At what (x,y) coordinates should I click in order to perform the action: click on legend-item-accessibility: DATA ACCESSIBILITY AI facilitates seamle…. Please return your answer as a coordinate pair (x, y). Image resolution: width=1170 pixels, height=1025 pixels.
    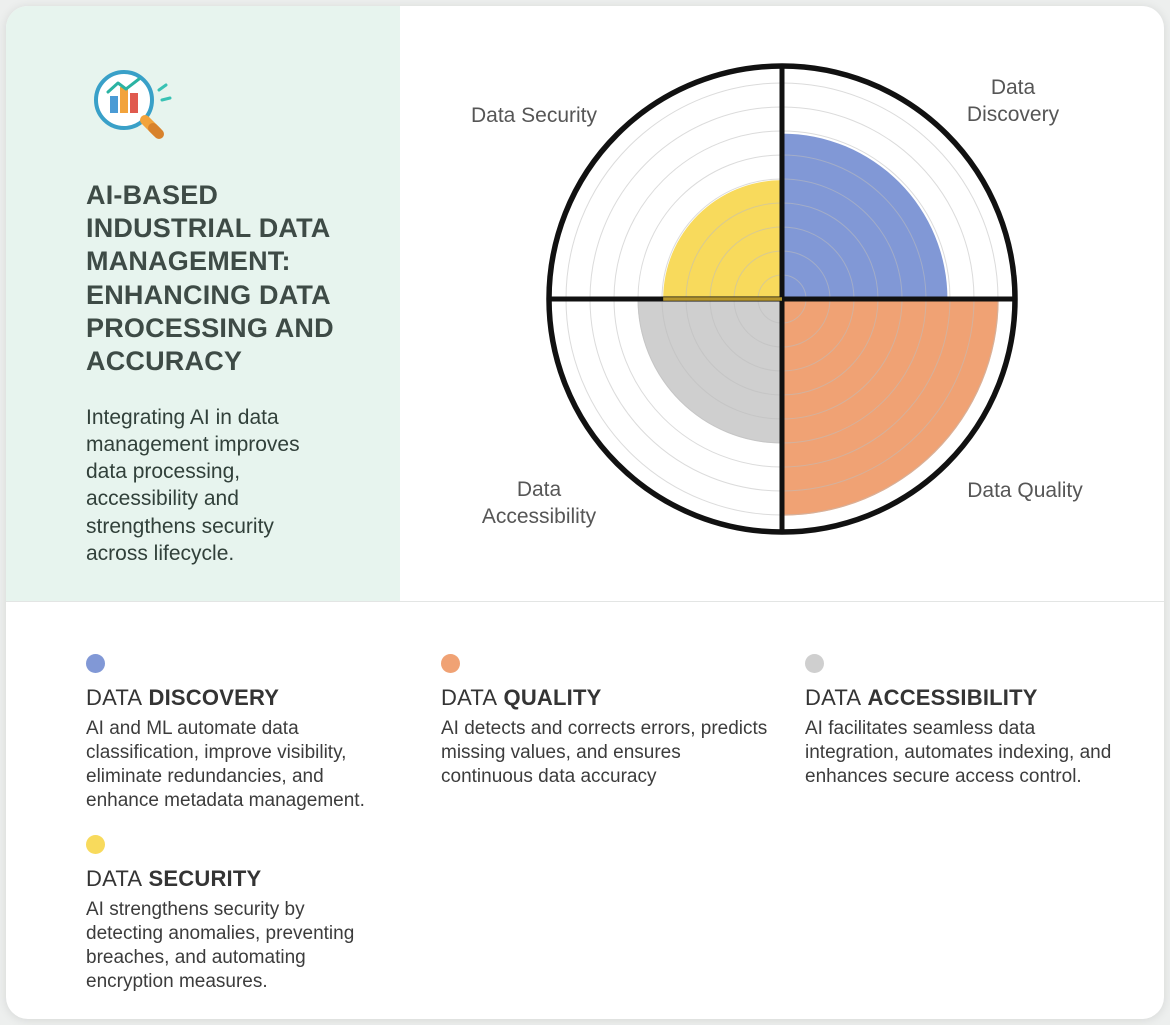
    Looking at the image, I should click on (970, 733).